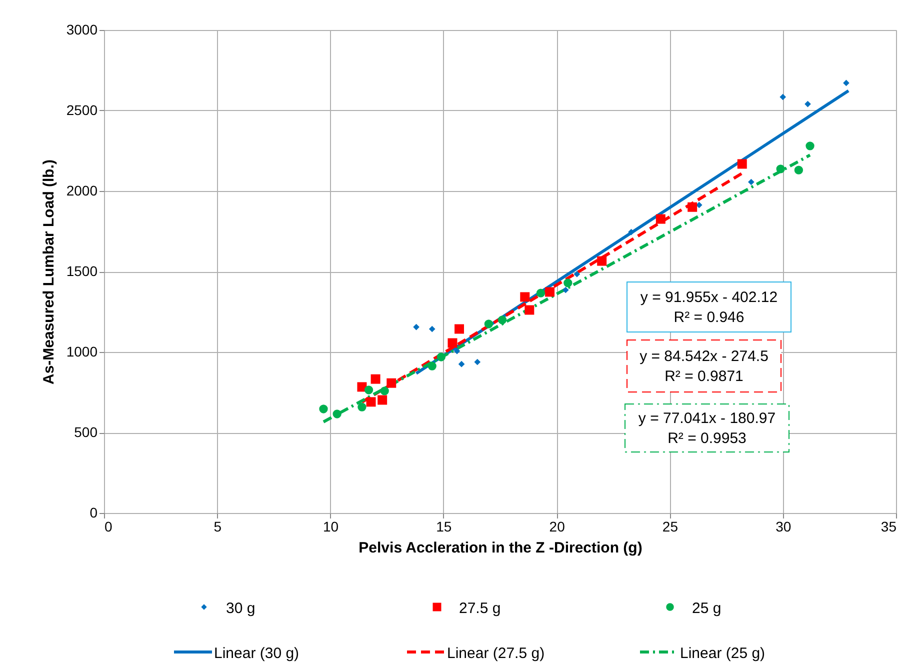 This screenshot has width=920, height=670. Describe the element at coordinates (784, 526) in the screenshot. I see `x-tick-label: 30` at that location.